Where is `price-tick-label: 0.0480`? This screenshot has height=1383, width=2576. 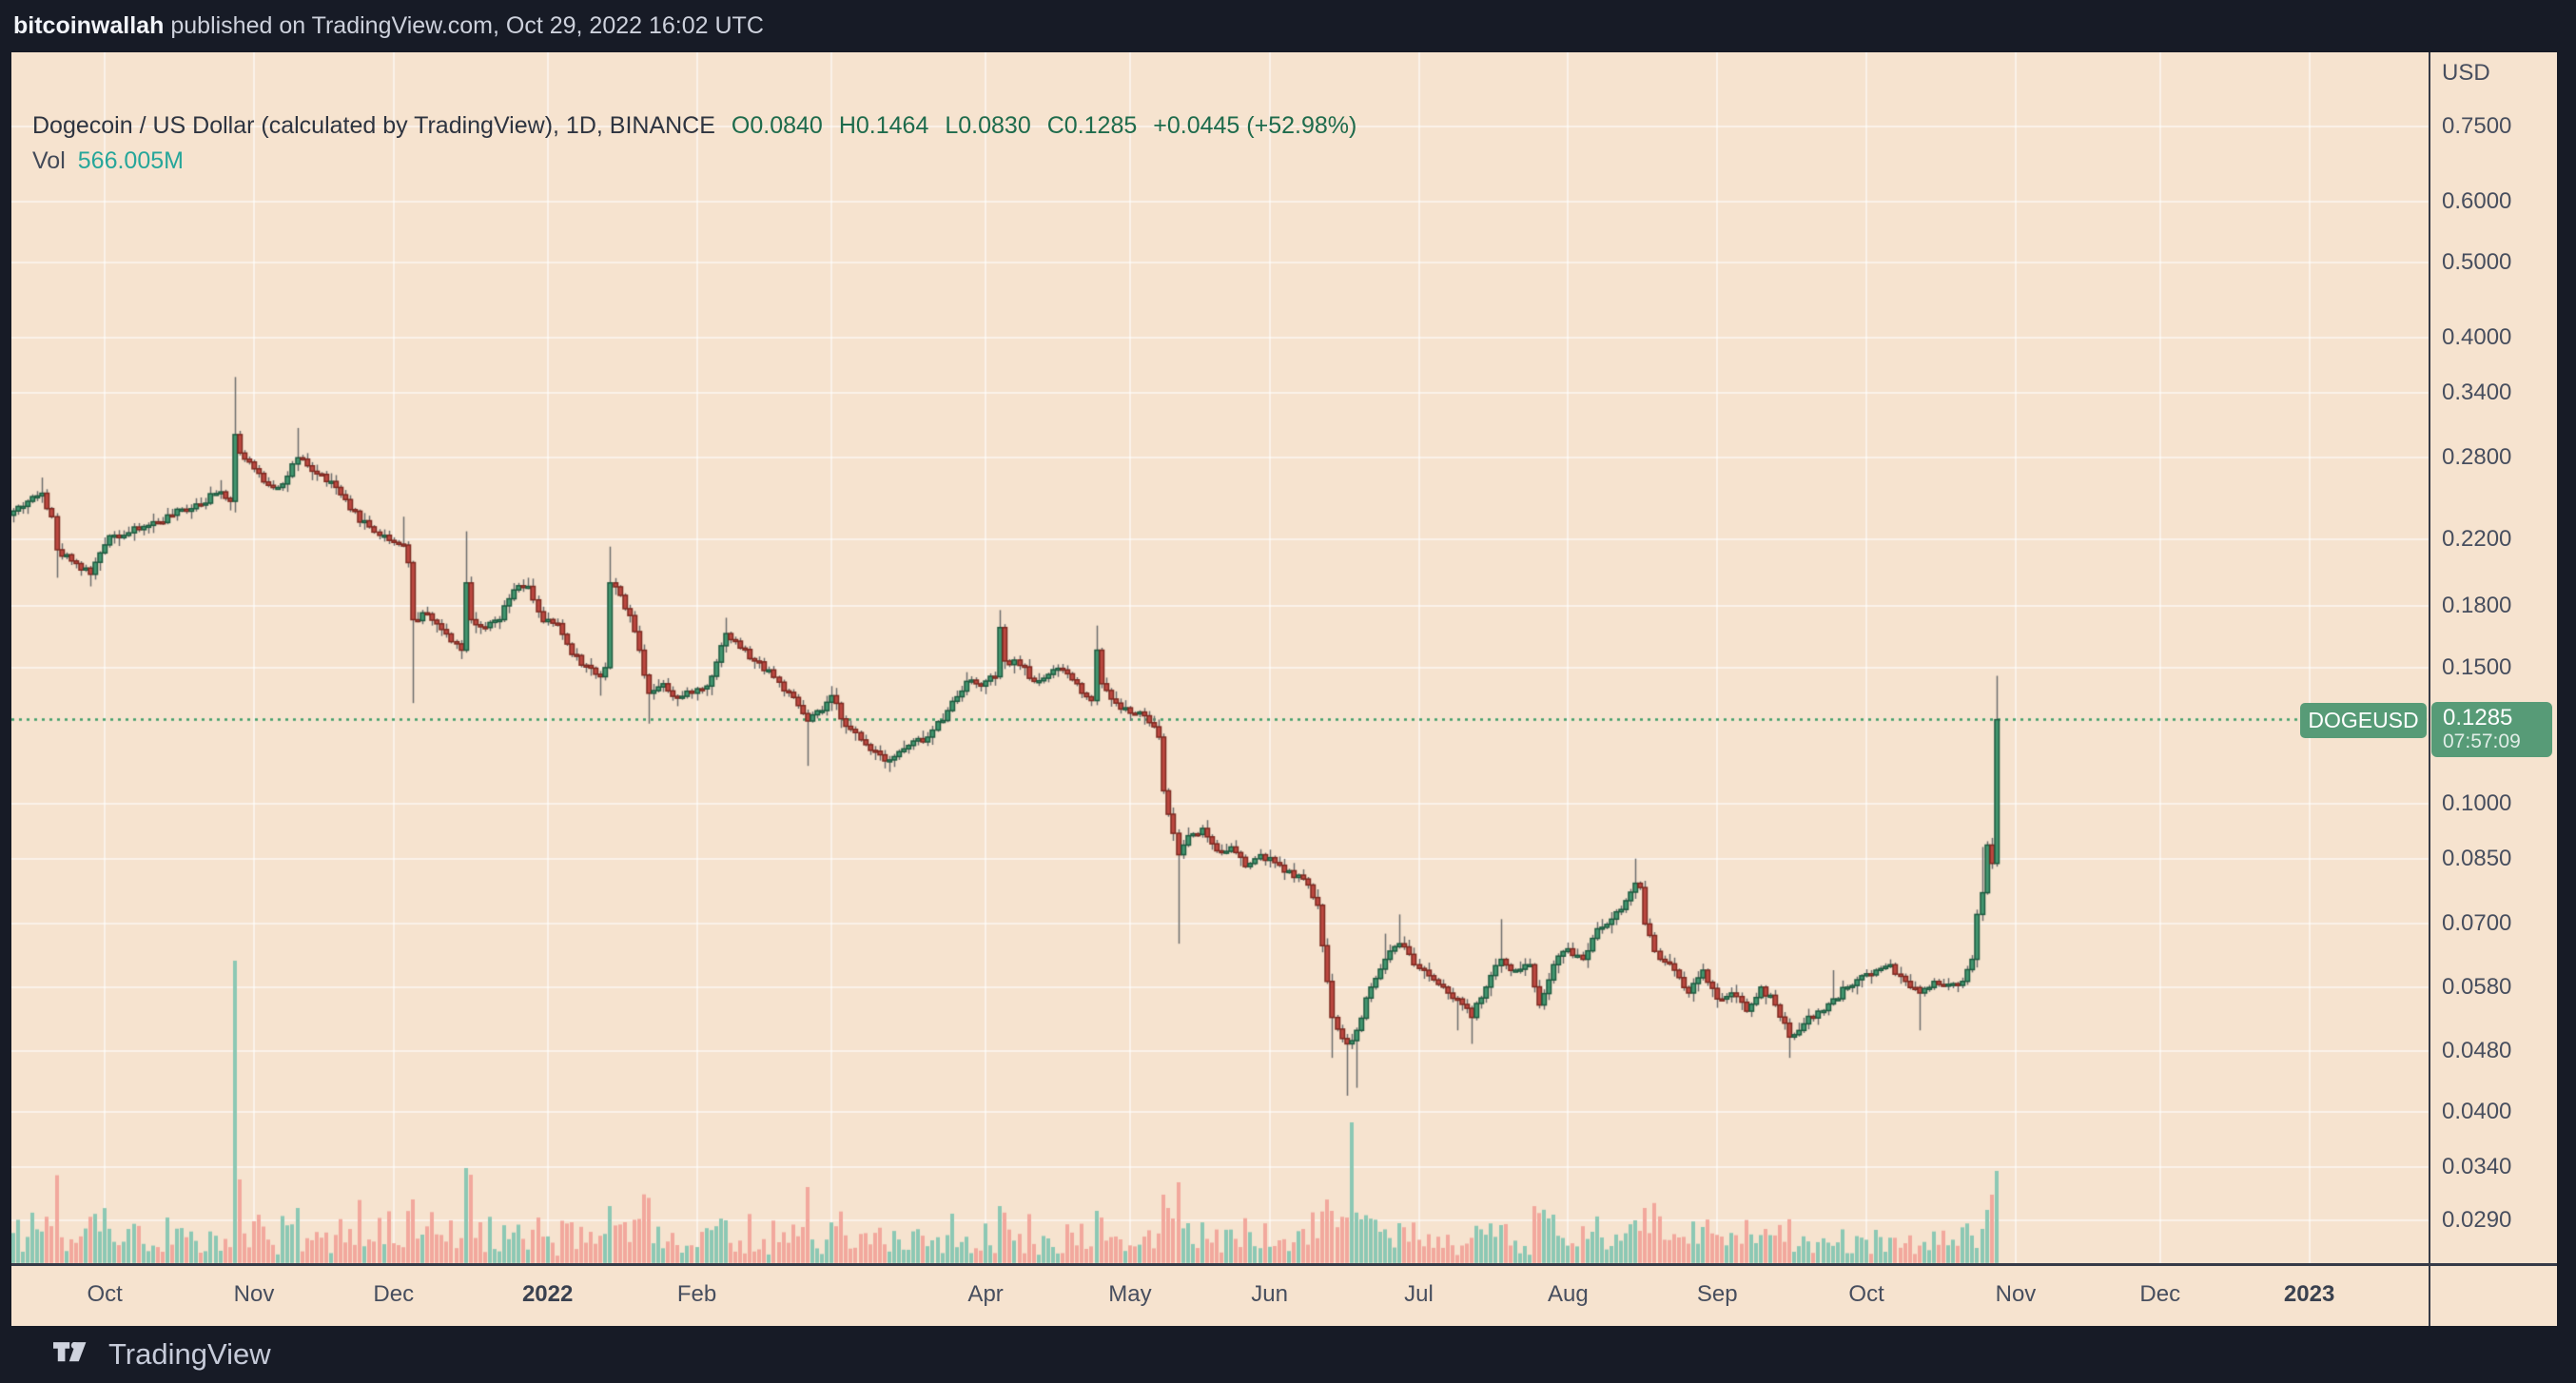 price-tick-label: 0.0480 is located at coordinates (2477, 1050).